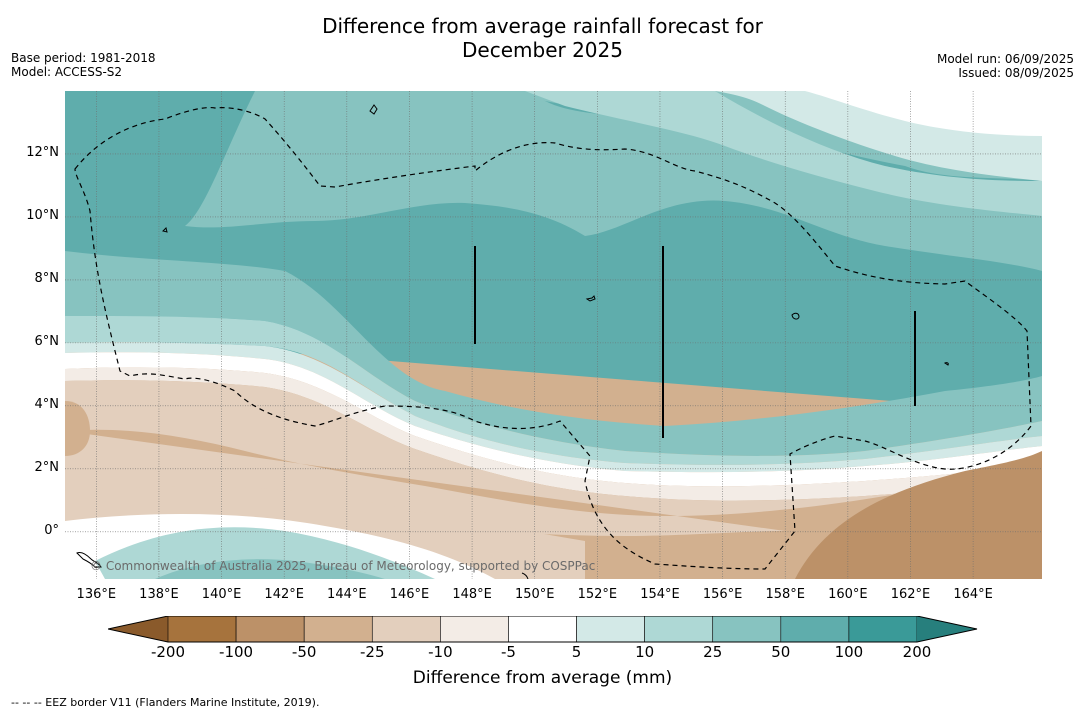 The height and width of the screenshot is (713, 1085). Describe the element at coordinates (284, 594) in the screenshot. I see `lon-tick-label: 142°E` at that location.